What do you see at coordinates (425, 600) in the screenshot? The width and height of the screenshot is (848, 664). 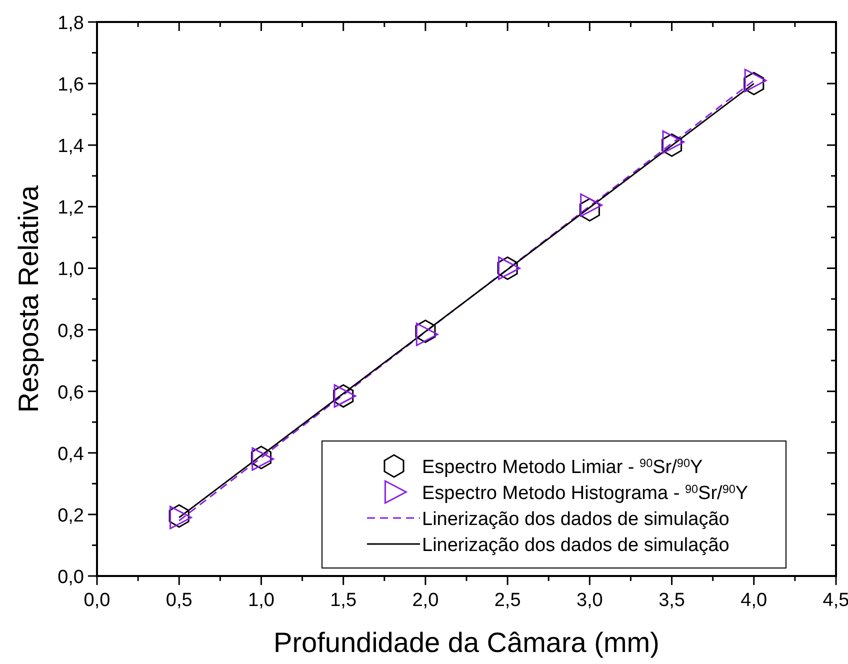 I see `x-tick-label: 2,0` at bounding box center [425, 600].